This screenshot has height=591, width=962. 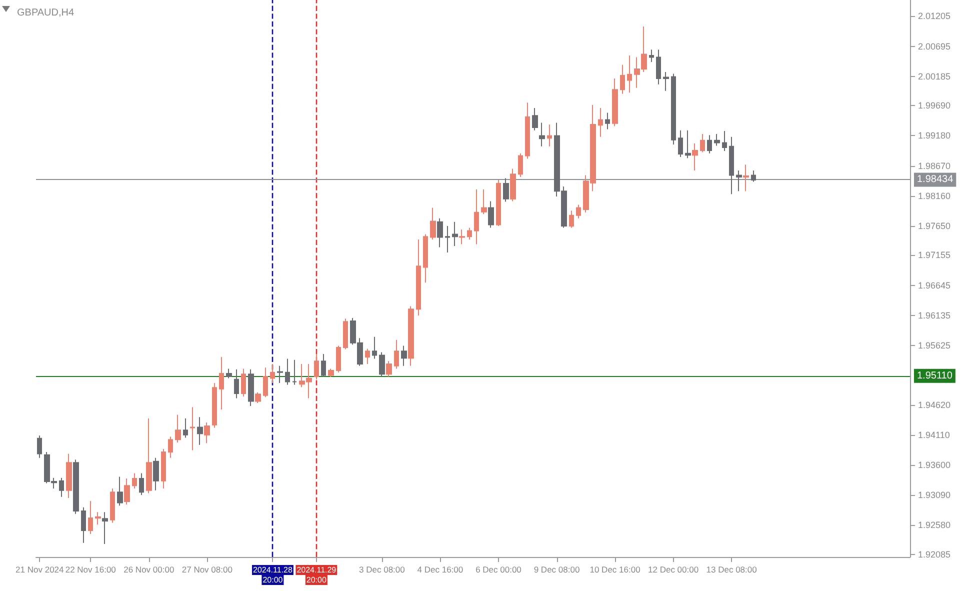 What do you see at coordinates (934, 76) in the screenshot?
I see `y-tick-label: 2.00185` at bounding box center [934, 76].